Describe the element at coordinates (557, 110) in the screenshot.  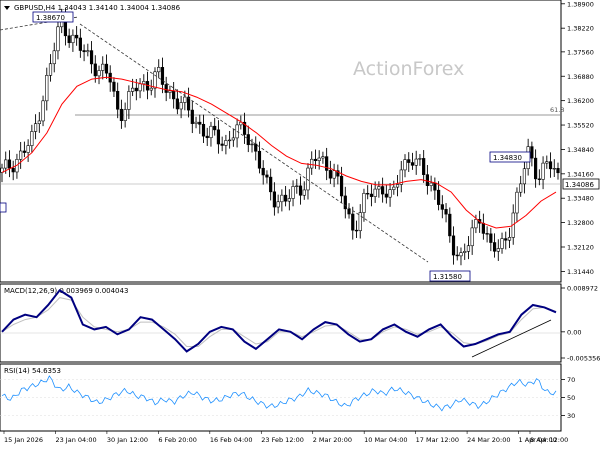
I see `fib-61-label: 61.8` at that location.